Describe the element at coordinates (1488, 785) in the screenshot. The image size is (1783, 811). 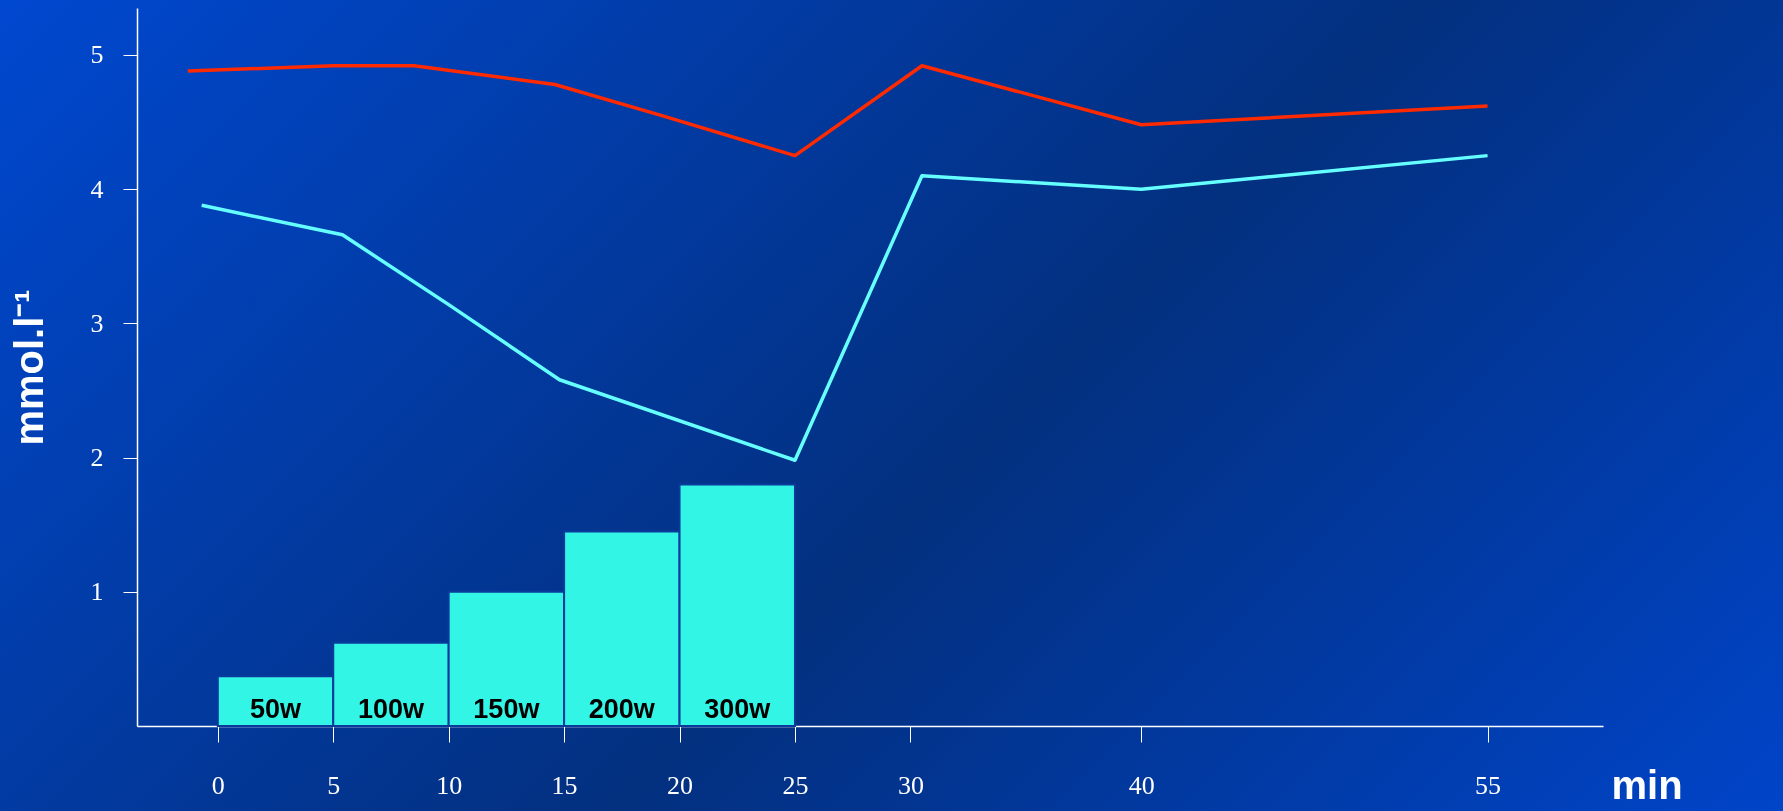
I see `x-tick-label: 55` at that location.